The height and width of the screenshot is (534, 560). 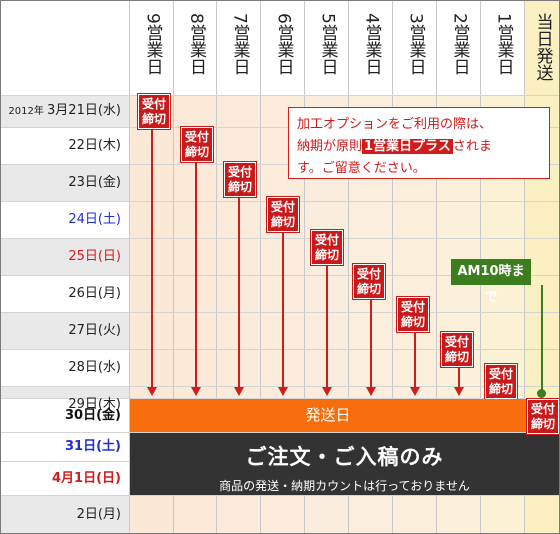 What do you see at coordinates (239, 44) in the screenshot?
I see `column-header-label: 7営業日` at bounding box center [239, 44].